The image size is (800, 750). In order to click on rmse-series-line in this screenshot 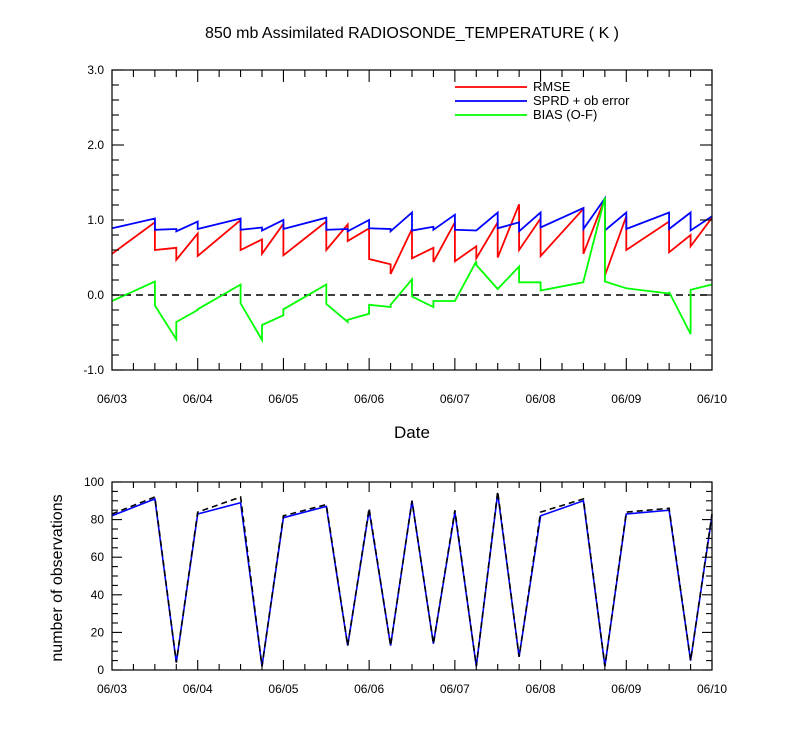, I will do `click(412, 236)`.